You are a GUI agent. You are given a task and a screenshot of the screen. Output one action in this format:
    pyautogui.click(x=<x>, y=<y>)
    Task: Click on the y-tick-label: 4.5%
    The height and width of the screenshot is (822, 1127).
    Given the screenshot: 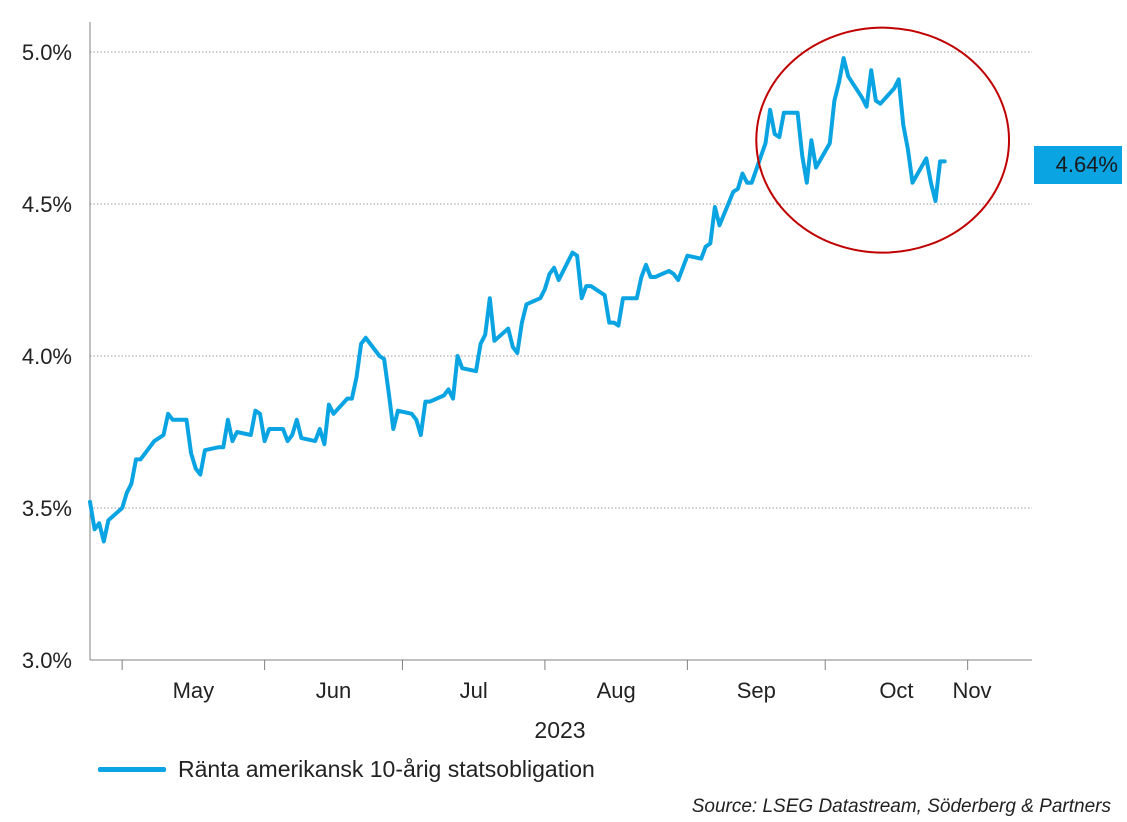 What is the action you would take?
    pyautogui.click(x=47, y=204)
    